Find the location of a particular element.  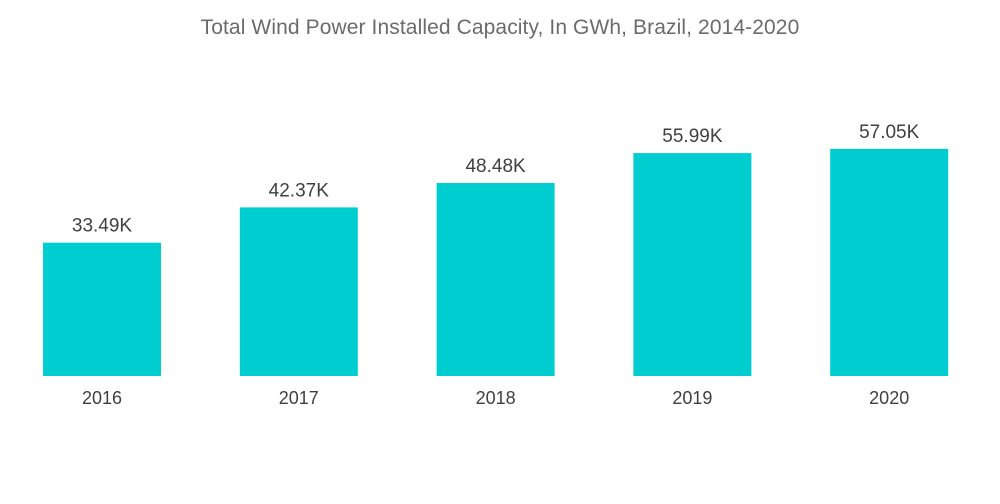

bar-2017 is located at coordinates (298, 291).